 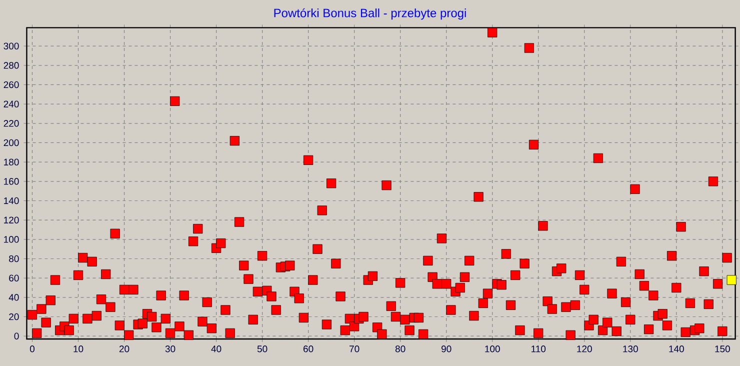 I want to click on x-tick-label: 40, so click(x=216, y=349).